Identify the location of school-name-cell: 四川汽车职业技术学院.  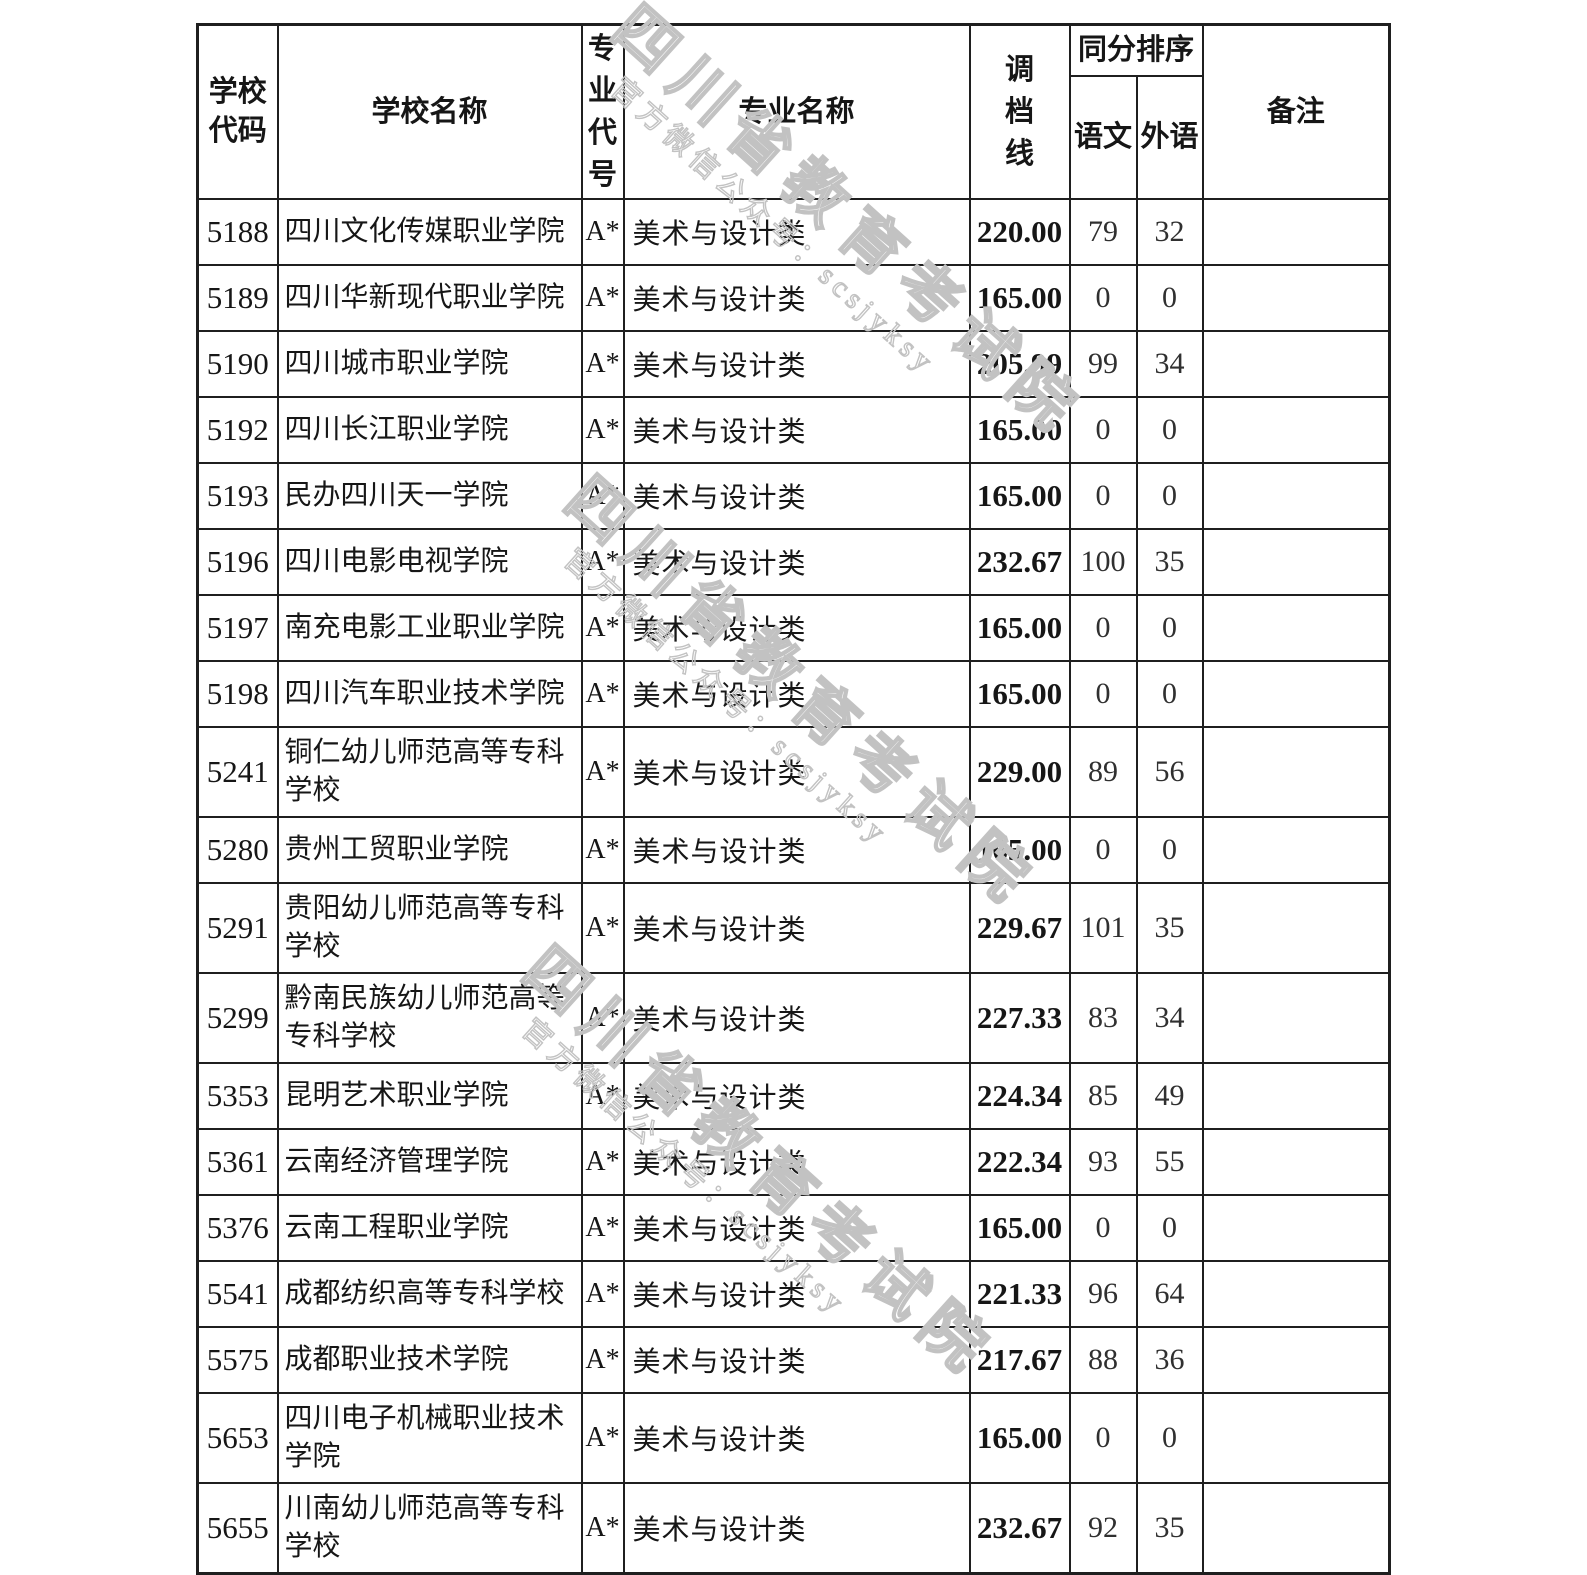
(429, 694).